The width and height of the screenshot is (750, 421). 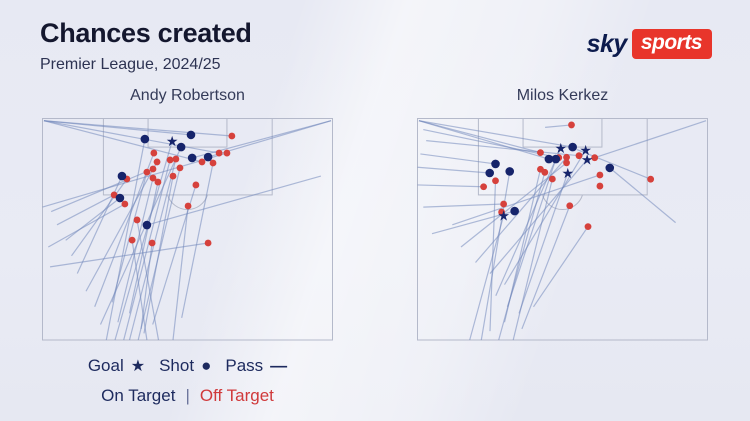 I want to click on legend-off-target-label: Off Target, so click(x=236, y=395).